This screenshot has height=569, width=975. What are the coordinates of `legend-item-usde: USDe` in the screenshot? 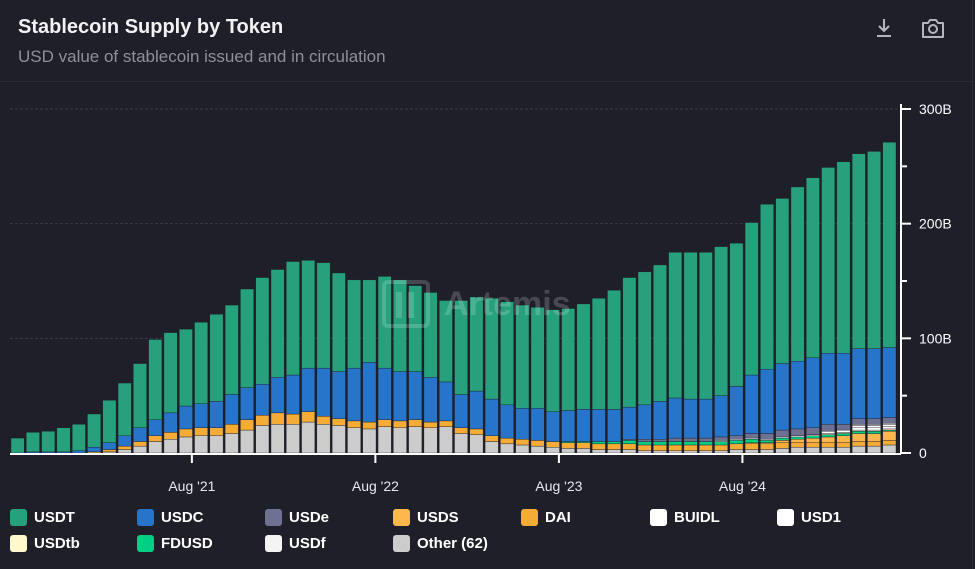 It's located at (297, 517).